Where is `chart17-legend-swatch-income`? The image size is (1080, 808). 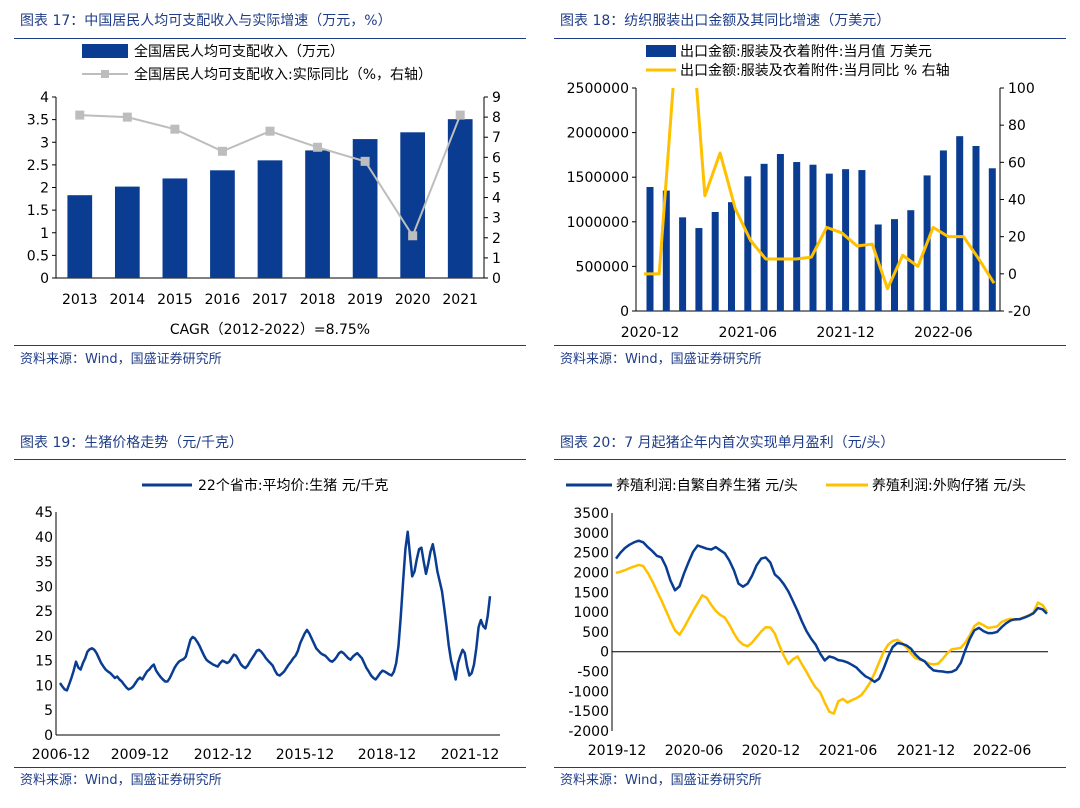 chart17-legend-swatch-income is located at coordinates (105, 51).